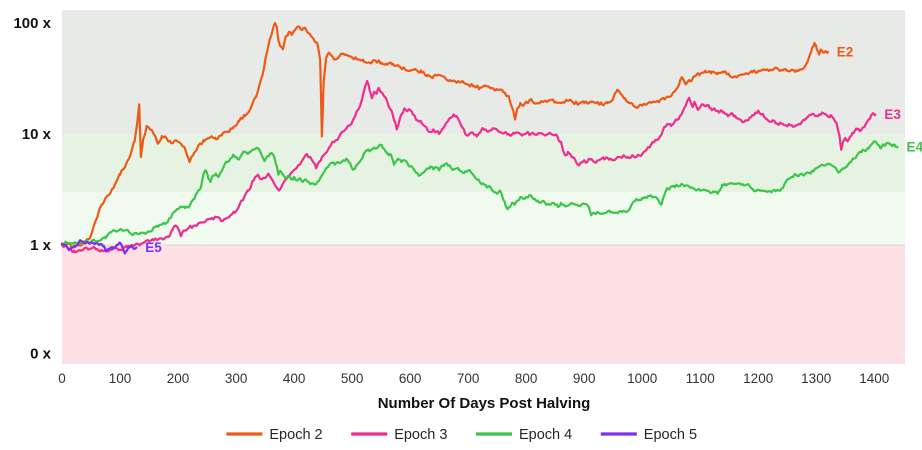 Image resolution: width=922 pixels, height=450 pixels. What do you see at coordinates (670, 435) in the screenshot?
I see `legend-label-epoch-5: Epoch 5` at bounding box center [670, 435].